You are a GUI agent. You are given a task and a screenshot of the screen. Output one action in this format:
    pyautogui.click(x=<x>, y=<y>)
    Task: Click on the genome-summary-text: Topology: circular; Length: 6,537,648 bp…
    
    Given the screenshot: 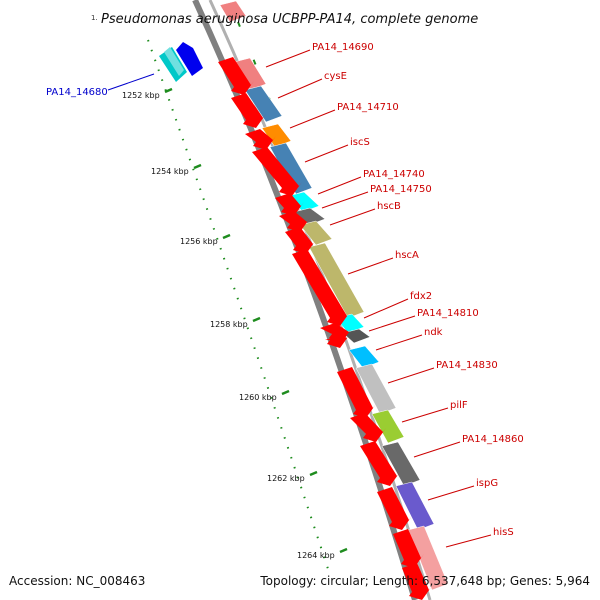 What is the action you would take?
    pyautogui.click(x=425, y=581)
    